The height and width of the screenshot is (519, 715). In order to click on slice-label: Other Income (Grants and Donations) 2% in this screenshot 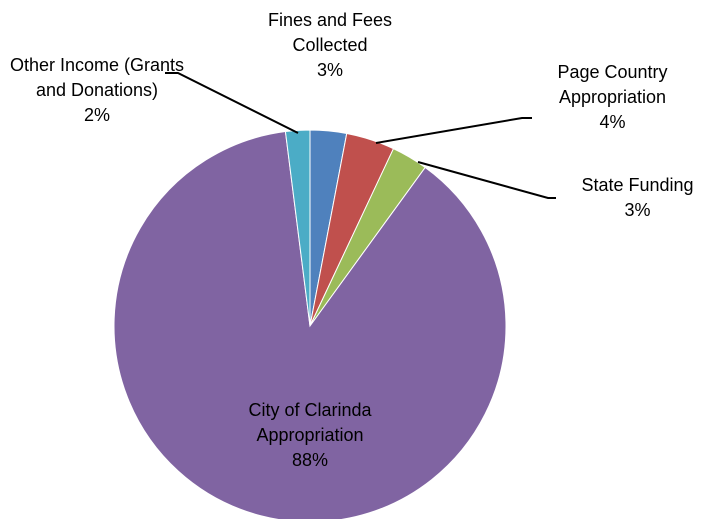, I will do `click(97, 90)`.